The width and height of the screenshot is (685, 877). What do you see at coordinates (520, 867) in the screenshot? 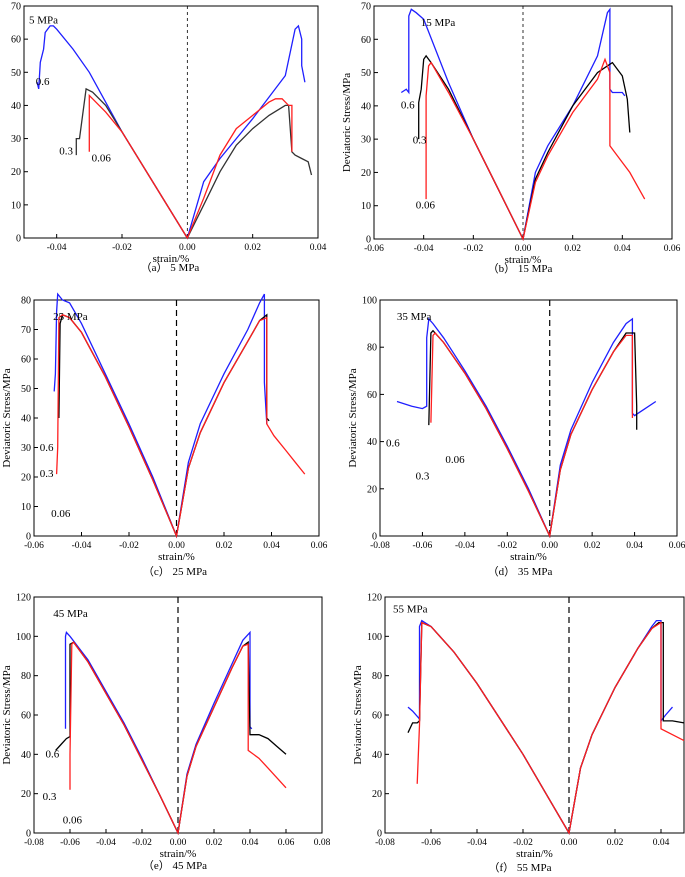
I see `panel-caption: （f） 55 MPa` at bounding box center [520, 867].